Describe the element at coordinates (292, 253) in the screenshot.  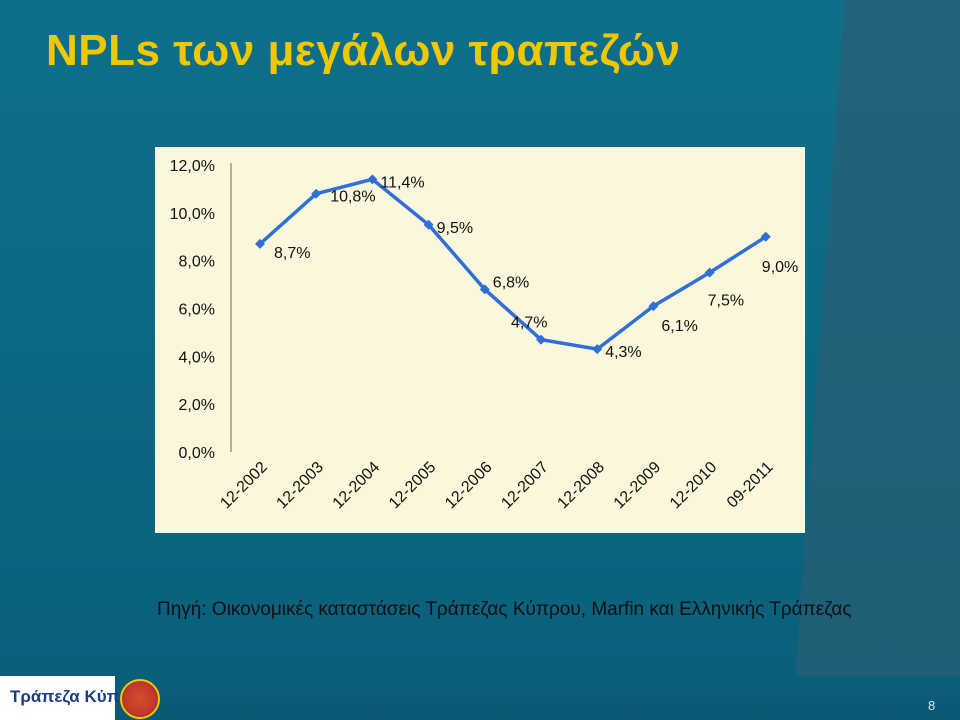
I see `data-label: 8,7%` at that location.